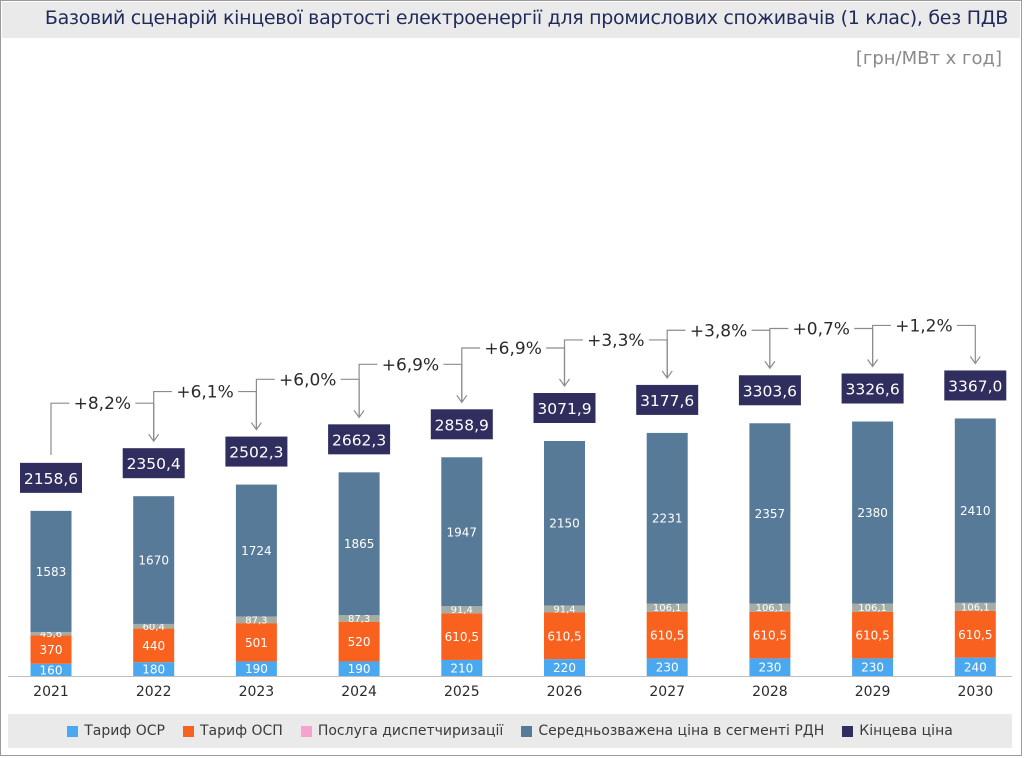 The height and width of the screenshot is (758, 1024). Describe the element at coordinates (872, 390) in the screenshot. I see `total-label-2029: 3326,6` at that location.